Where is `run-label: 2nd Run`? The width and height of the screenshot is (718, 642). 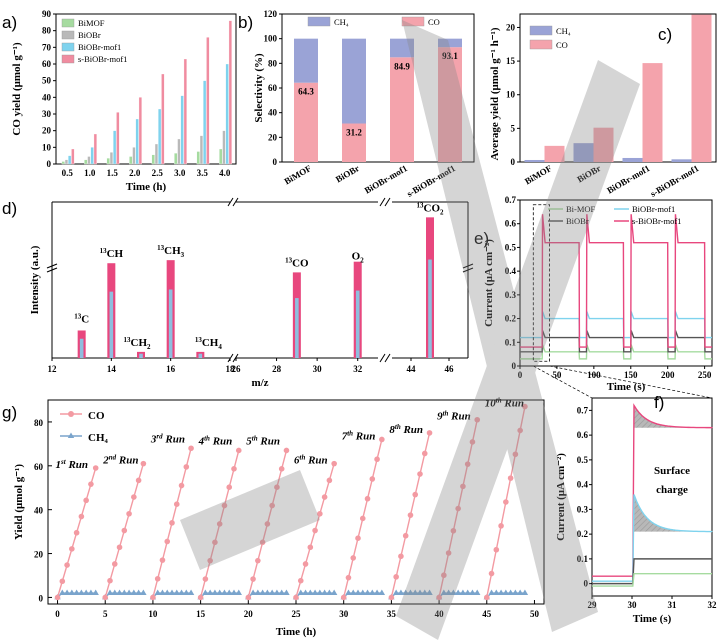 run-label: 2nd Run is located at coordinates (120, 460).